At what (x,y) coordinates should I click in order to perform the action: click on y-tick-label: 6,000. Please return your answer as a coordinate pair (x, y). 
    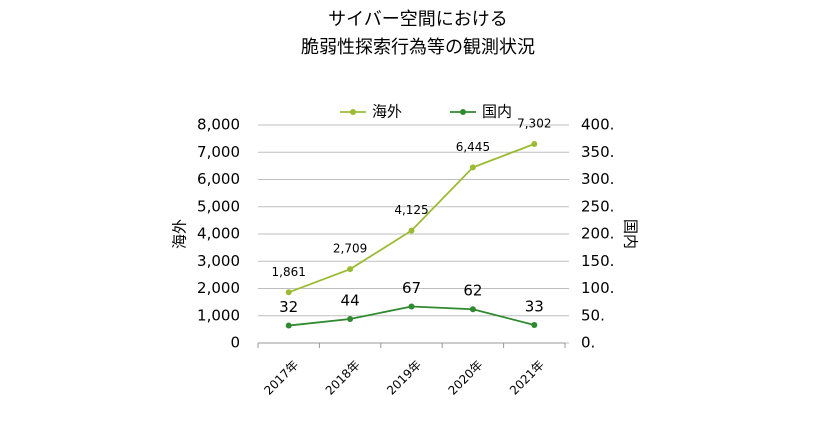
    Looking at the image, I should click on (218, 179).